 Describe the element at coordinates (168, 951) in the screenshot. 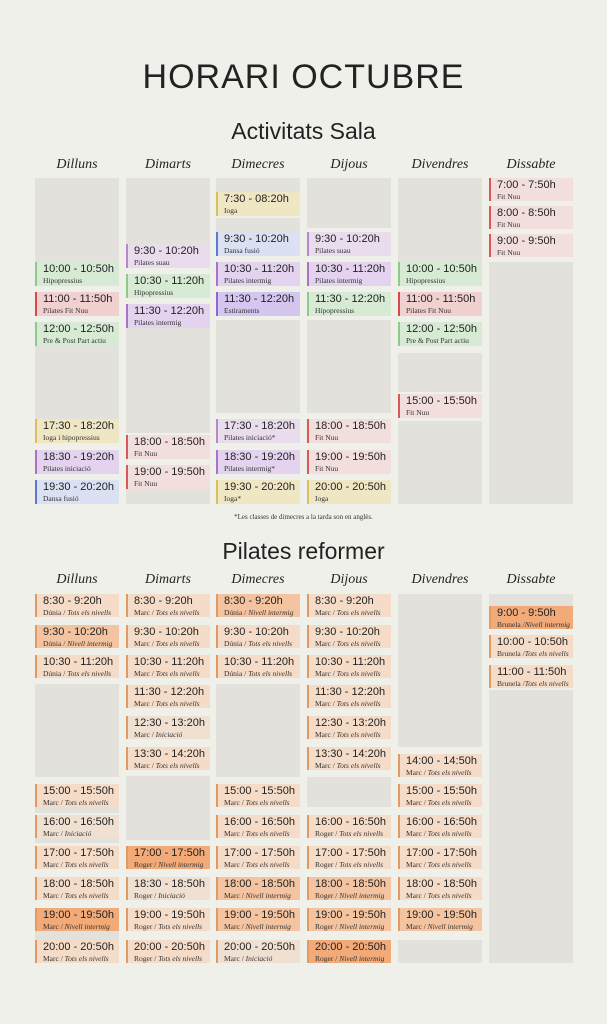

I see `reformer-slot: 20:00 - 20:50h Roger / Tots els nivells` at that location.